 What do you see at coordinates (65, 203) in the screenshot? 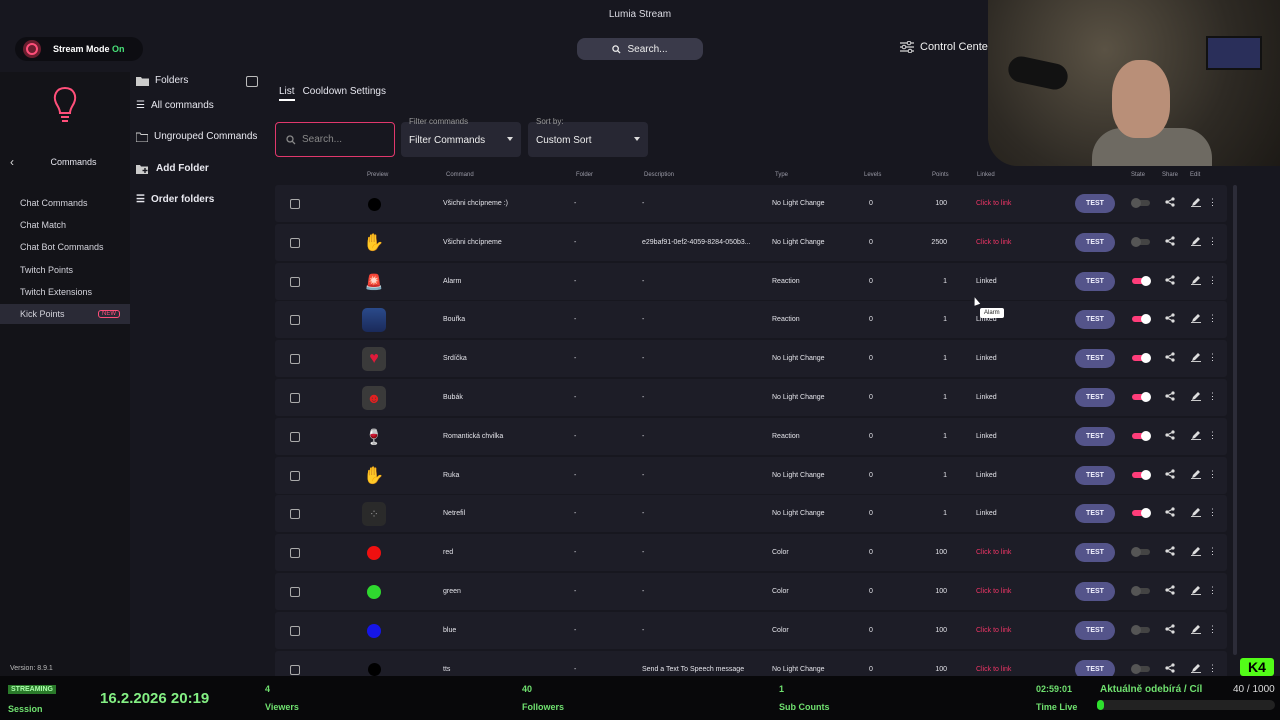
I see `nav-item-chat-commands: Chat Commands` at bounding box center [65, 203].